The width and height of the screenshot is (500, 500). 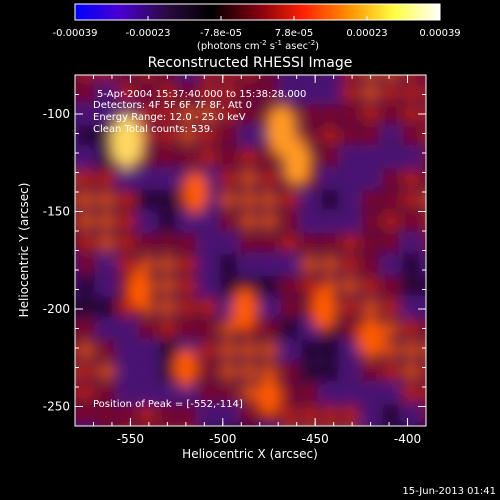 What do you see at coordinates (294, 33) in the screenshot?
I see `colorbar-tick-label: 7.8e-05` at bounding box center [294, 33].